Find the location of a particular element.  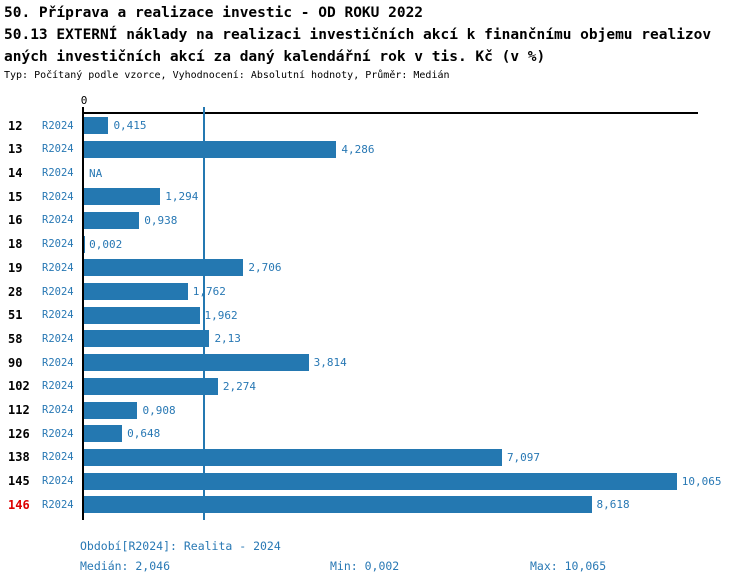

bar-value-label: 1,962 is located at coordinates (221, 315).